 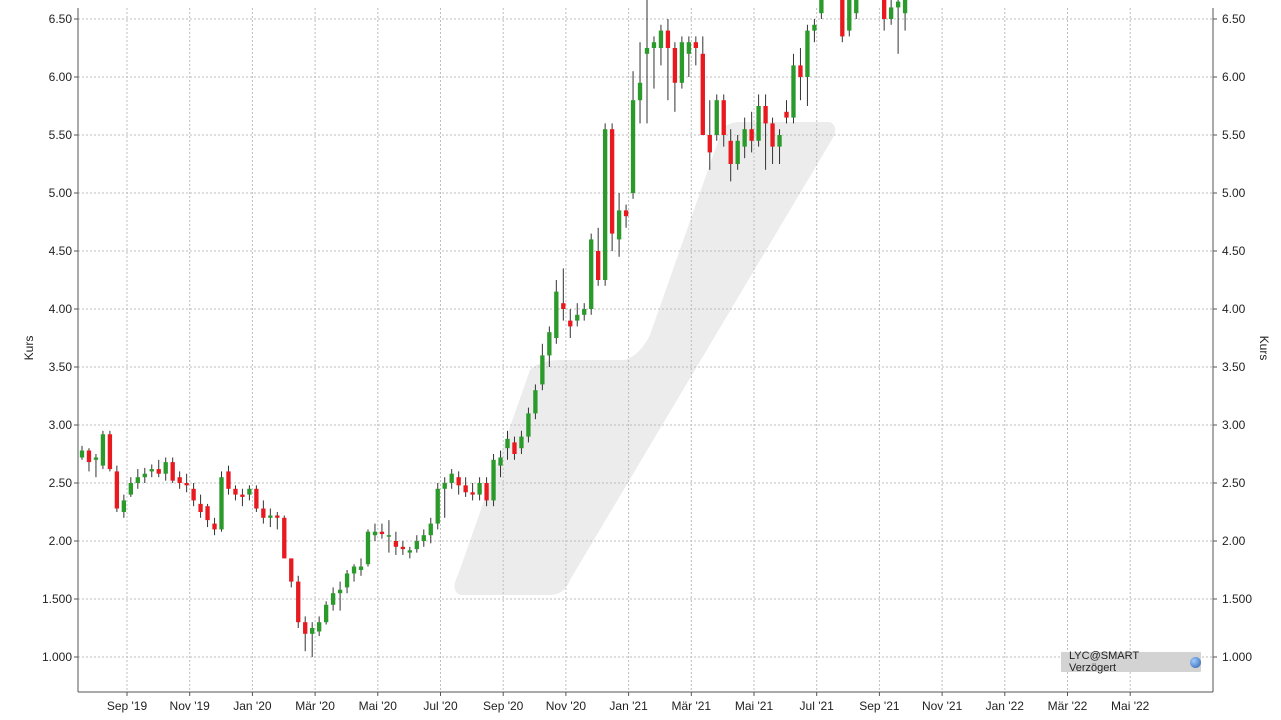 What do you see at coordinates (1130, 706) in the screenshot?
I see `x-tick-label: Mai '22` at bounding box center [1130, 706].